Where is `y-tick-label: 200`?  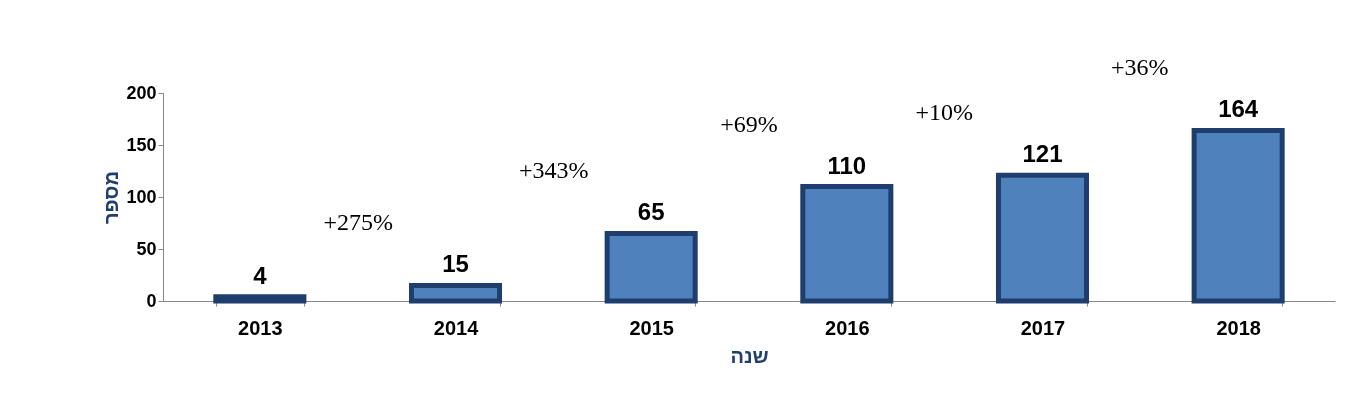 y-tick-label: 200 is located at coordinates (141, 92).